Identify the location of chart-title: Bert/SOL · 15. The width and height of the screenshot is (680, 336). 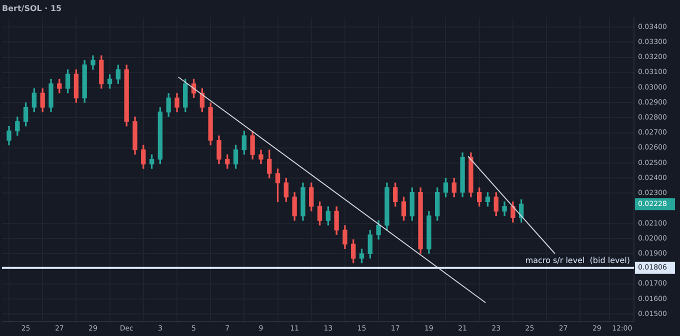
(32, 8).